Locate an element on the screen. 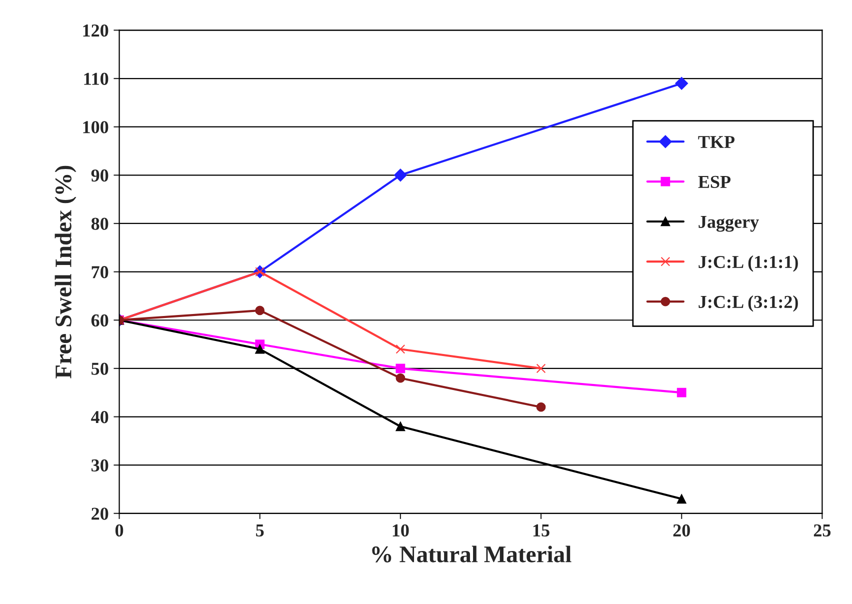 The width and height of the screenshot is (852, 604). legend-label: J:C:L (1:1:1) is located at coordinates (748, 263).